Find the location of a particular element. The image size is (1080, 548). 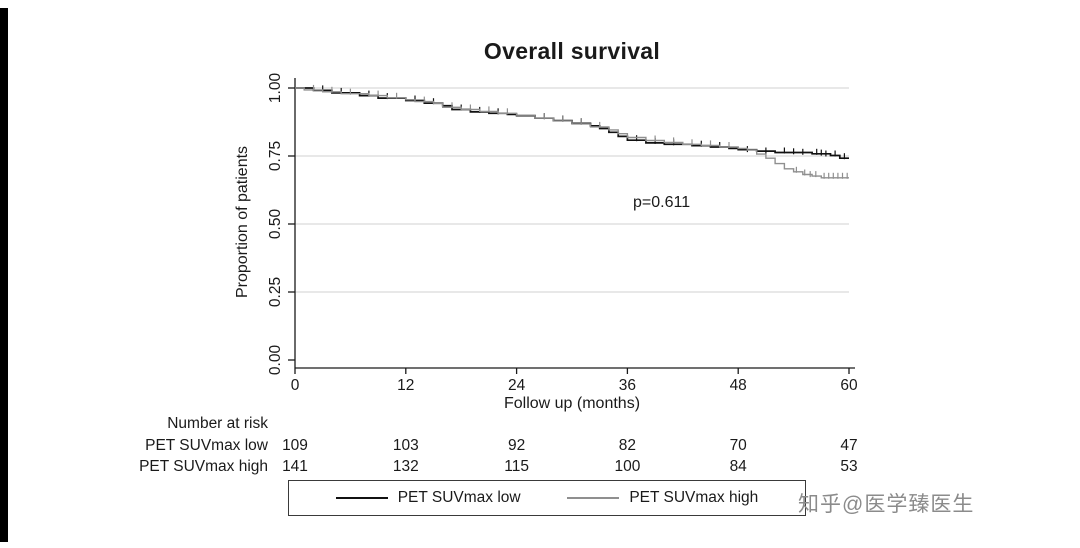

risk-row-label: PET SUVmax low is located at coordinates (206, 445).